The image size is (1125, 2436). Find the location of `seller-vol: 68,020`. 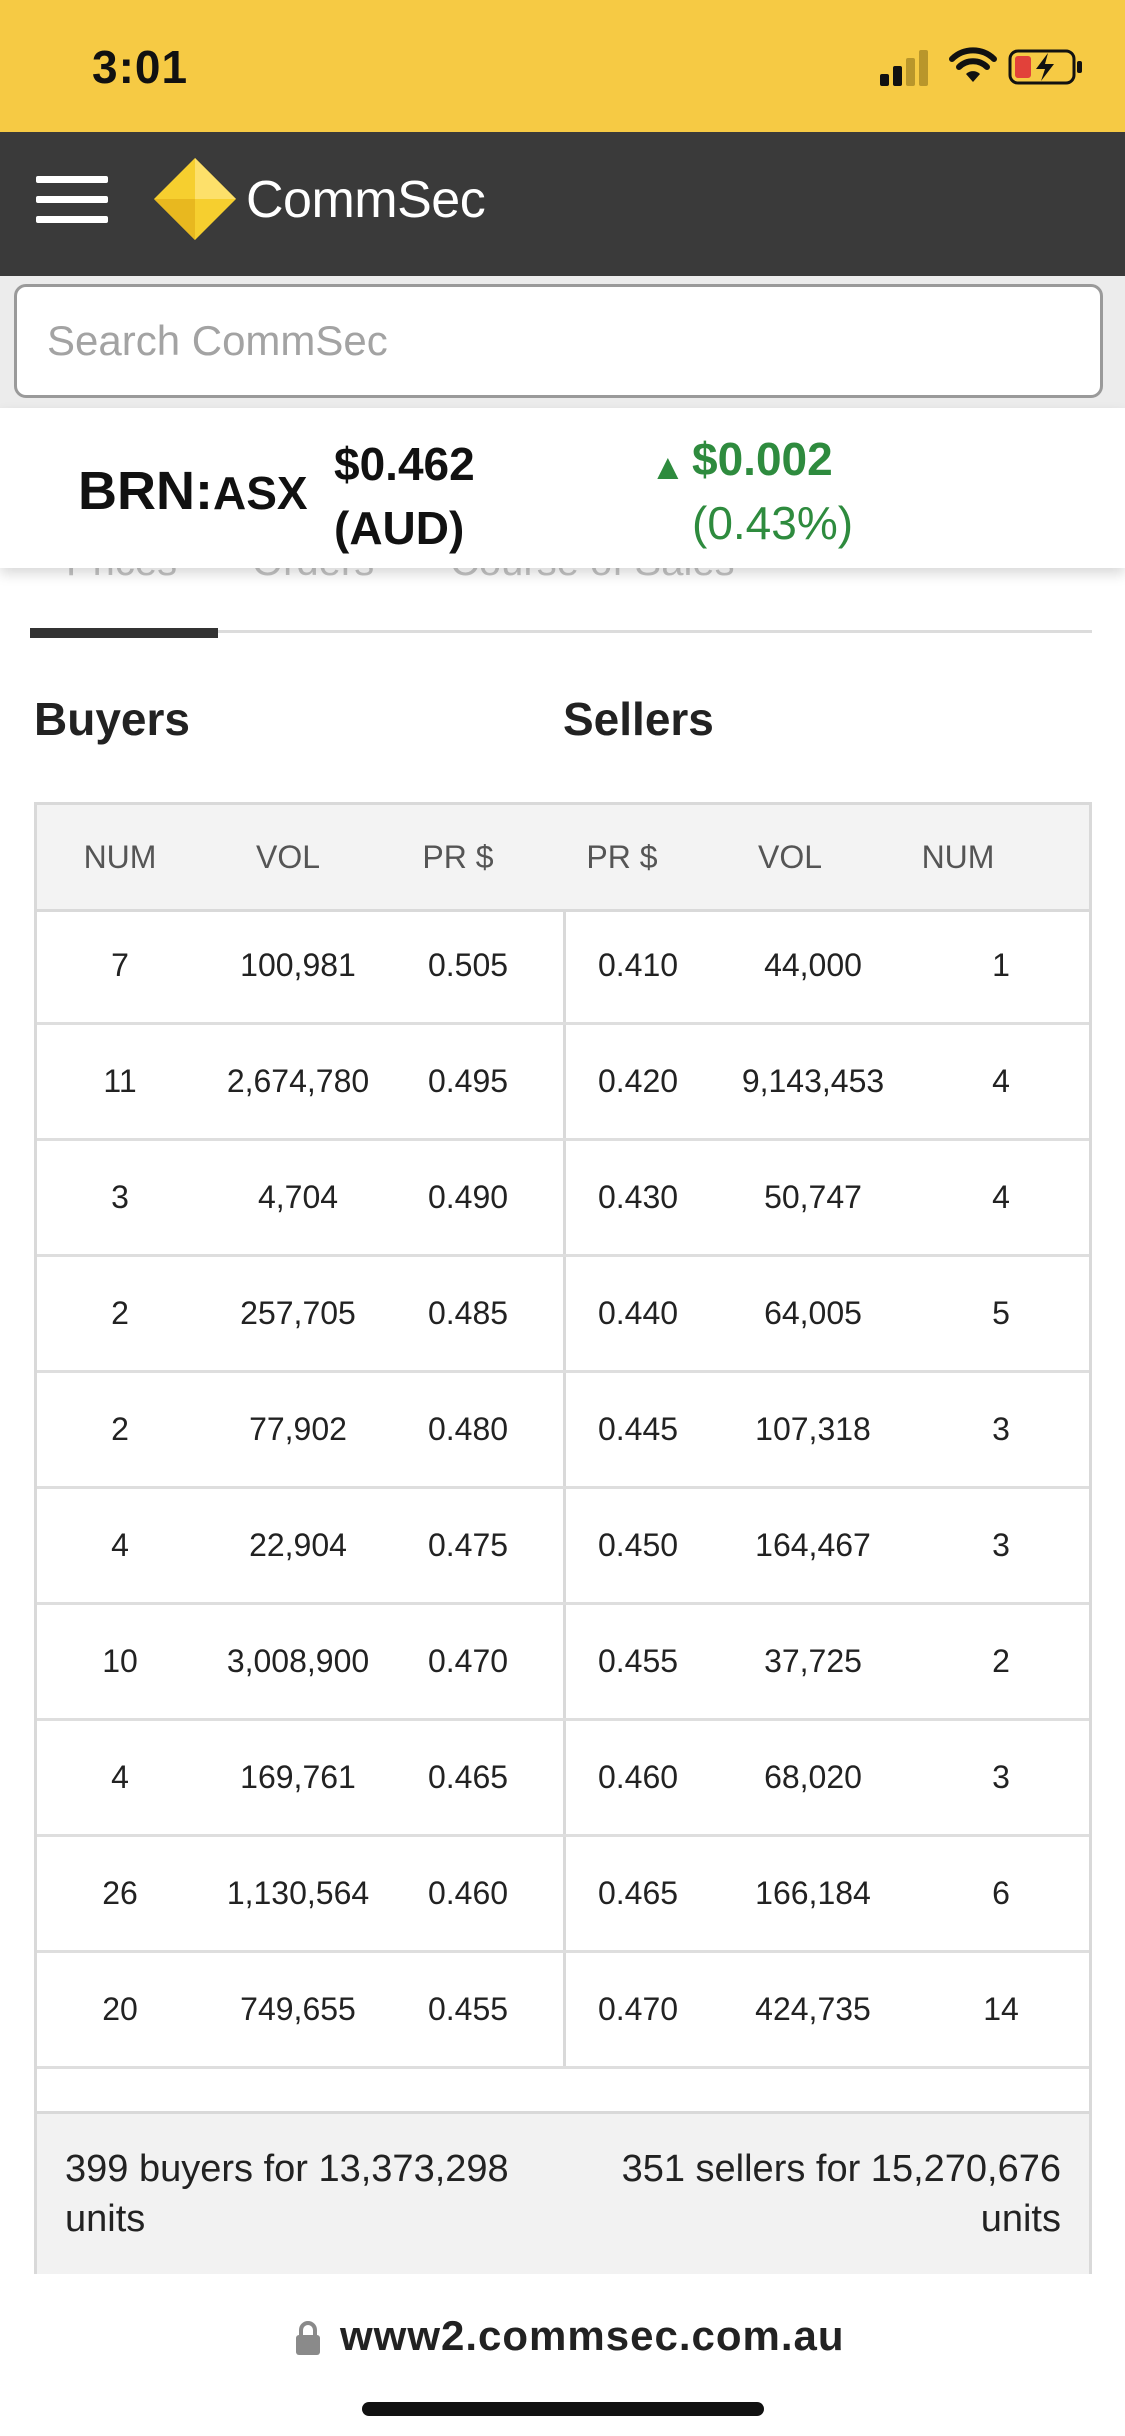

seller-vol: 68,020 is located at coordinates (813, 1777).